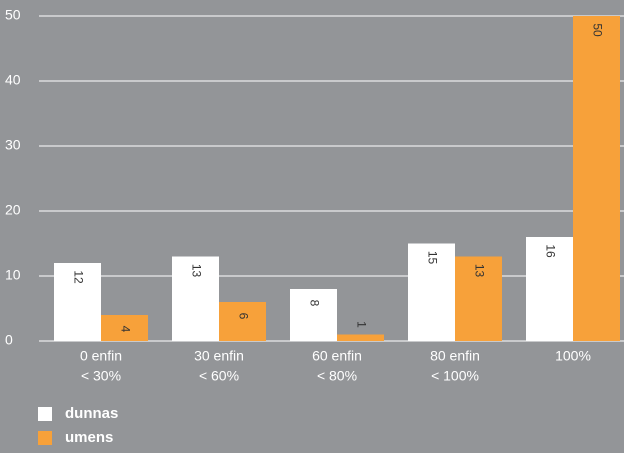  What do you see at coordinates (337, 376) in the screenshot?
I see `x-tick-label: < 80%` at bounding box center [337, 376].